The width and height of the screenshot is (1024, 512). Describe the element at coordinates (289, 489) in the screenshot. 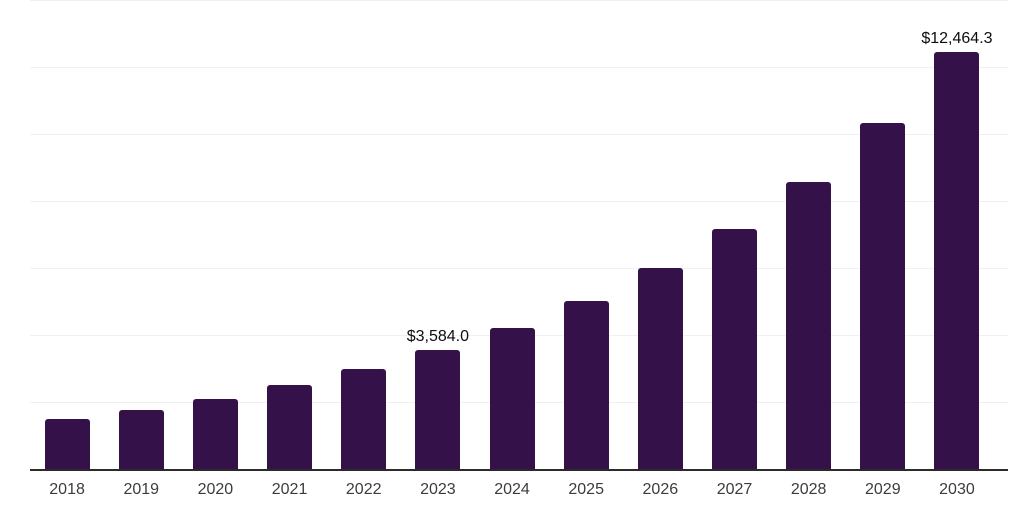

I see `x-tick-2021: 2021` at that location.